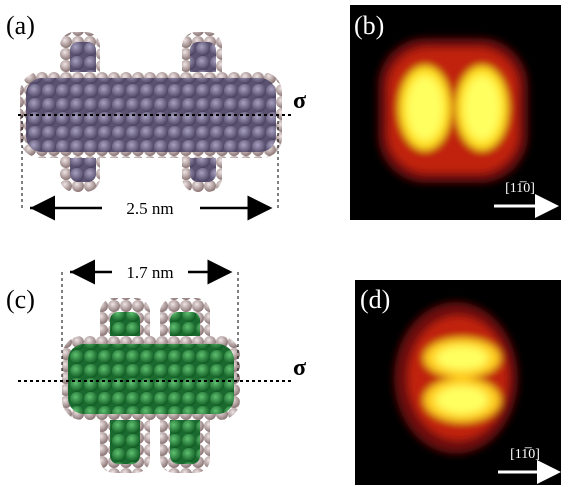 The image size is (571, 487). Describe the element at coordinates (149, 272) in the screenshot. I see `dimension-label: 1.7 nm` at that location.